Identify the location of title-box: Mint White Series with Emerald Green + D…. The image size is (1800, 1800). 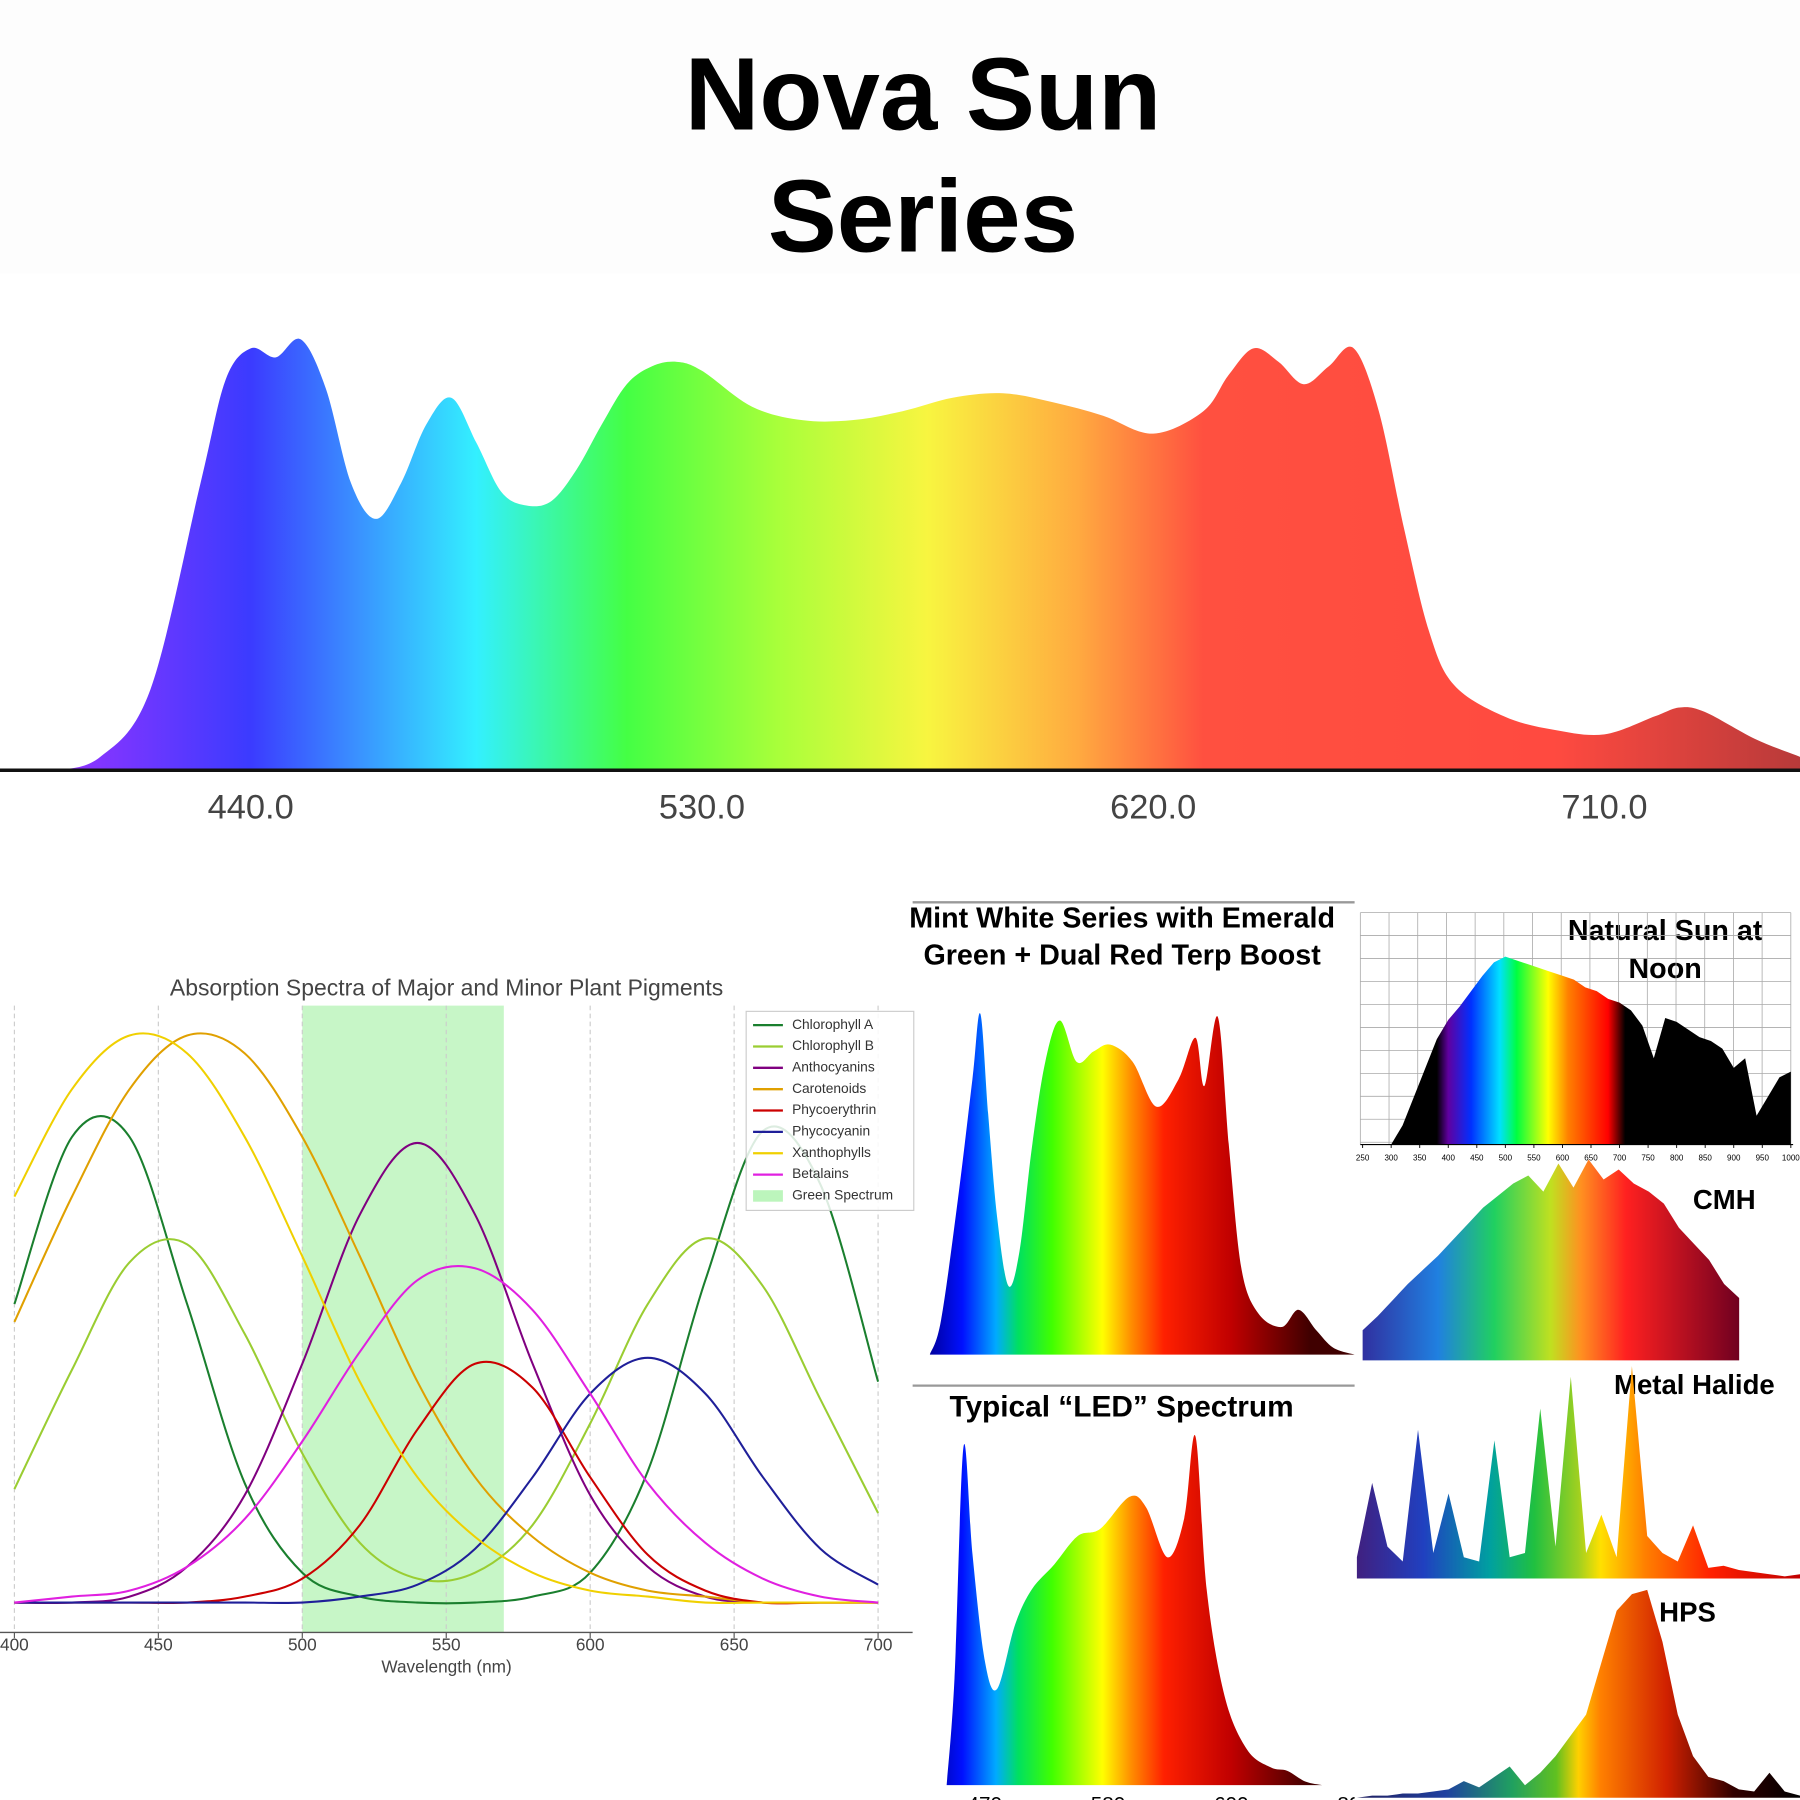
(1122, 937).